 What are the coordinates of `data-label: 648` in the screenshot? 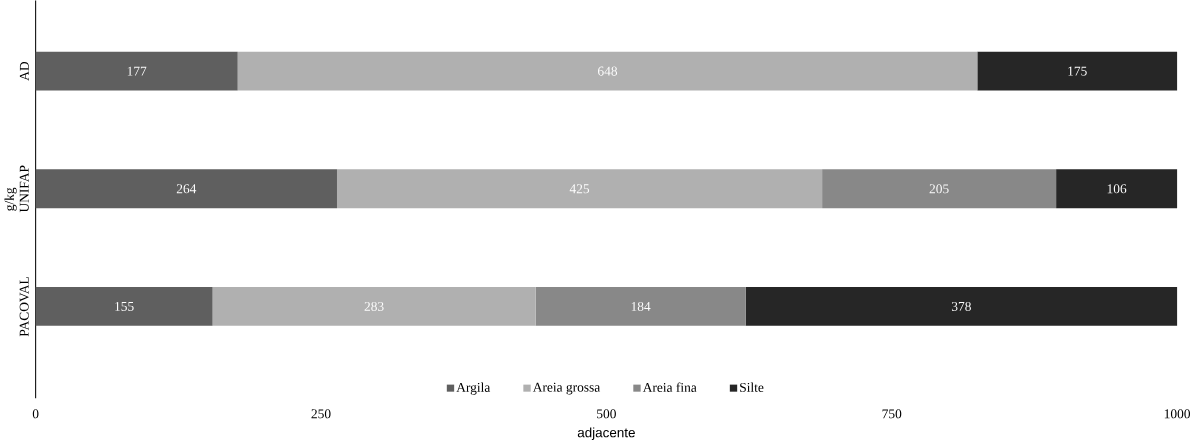 It's located at (608, 71).